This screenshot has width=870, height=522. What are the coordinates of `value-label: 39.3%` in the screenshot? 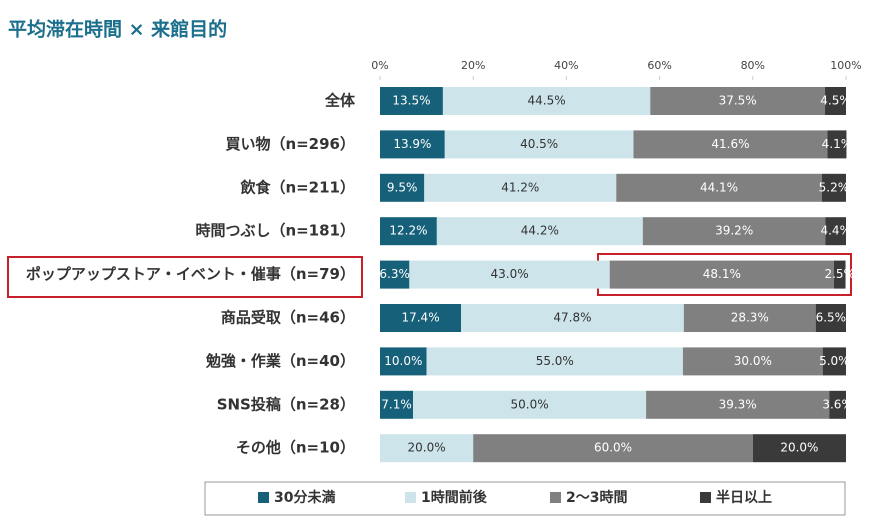 It's located at (738, 404).